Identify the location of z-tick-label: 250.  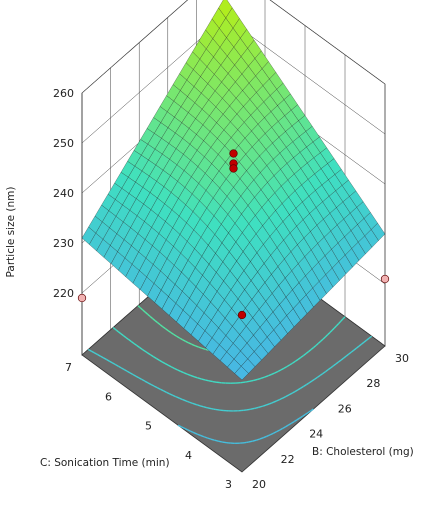
(63, 143).